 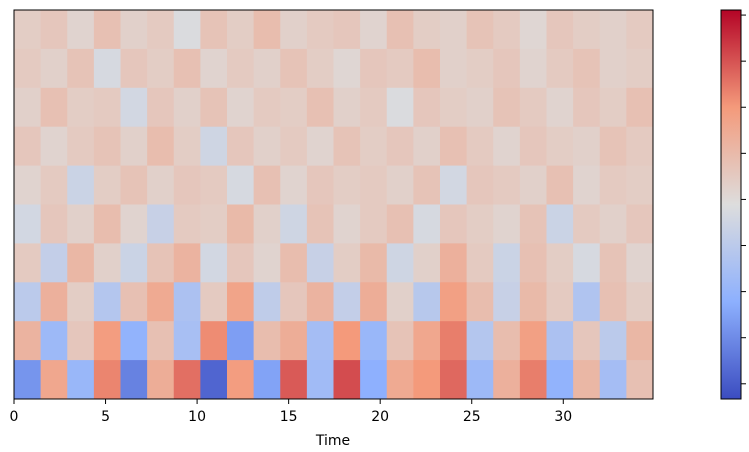 I want to click on x-tick-label: 25, so click(x=472, y=417).